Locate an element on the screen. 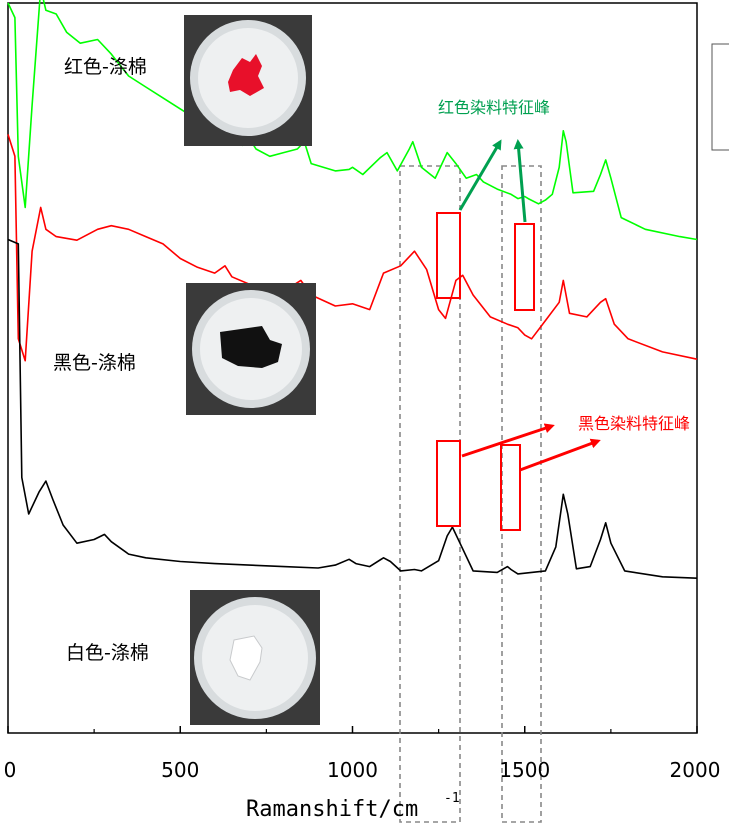 The height and width of the screenshot is (838, 729). x-axis-title: Ramanshift/cm is located at coordinates (332, 809).